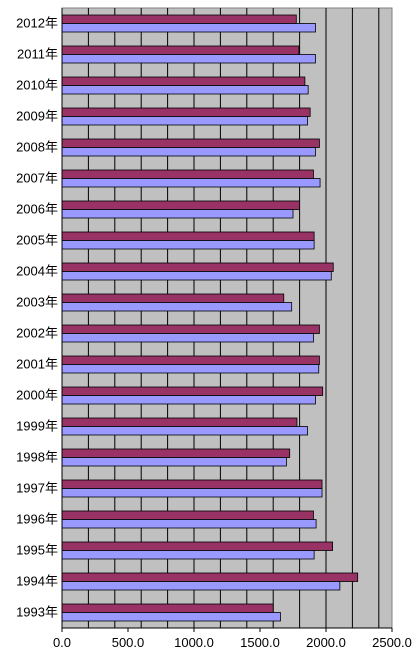 The image size is (420, 654). I want to click on category-label: 2005年, so click(37, 240).